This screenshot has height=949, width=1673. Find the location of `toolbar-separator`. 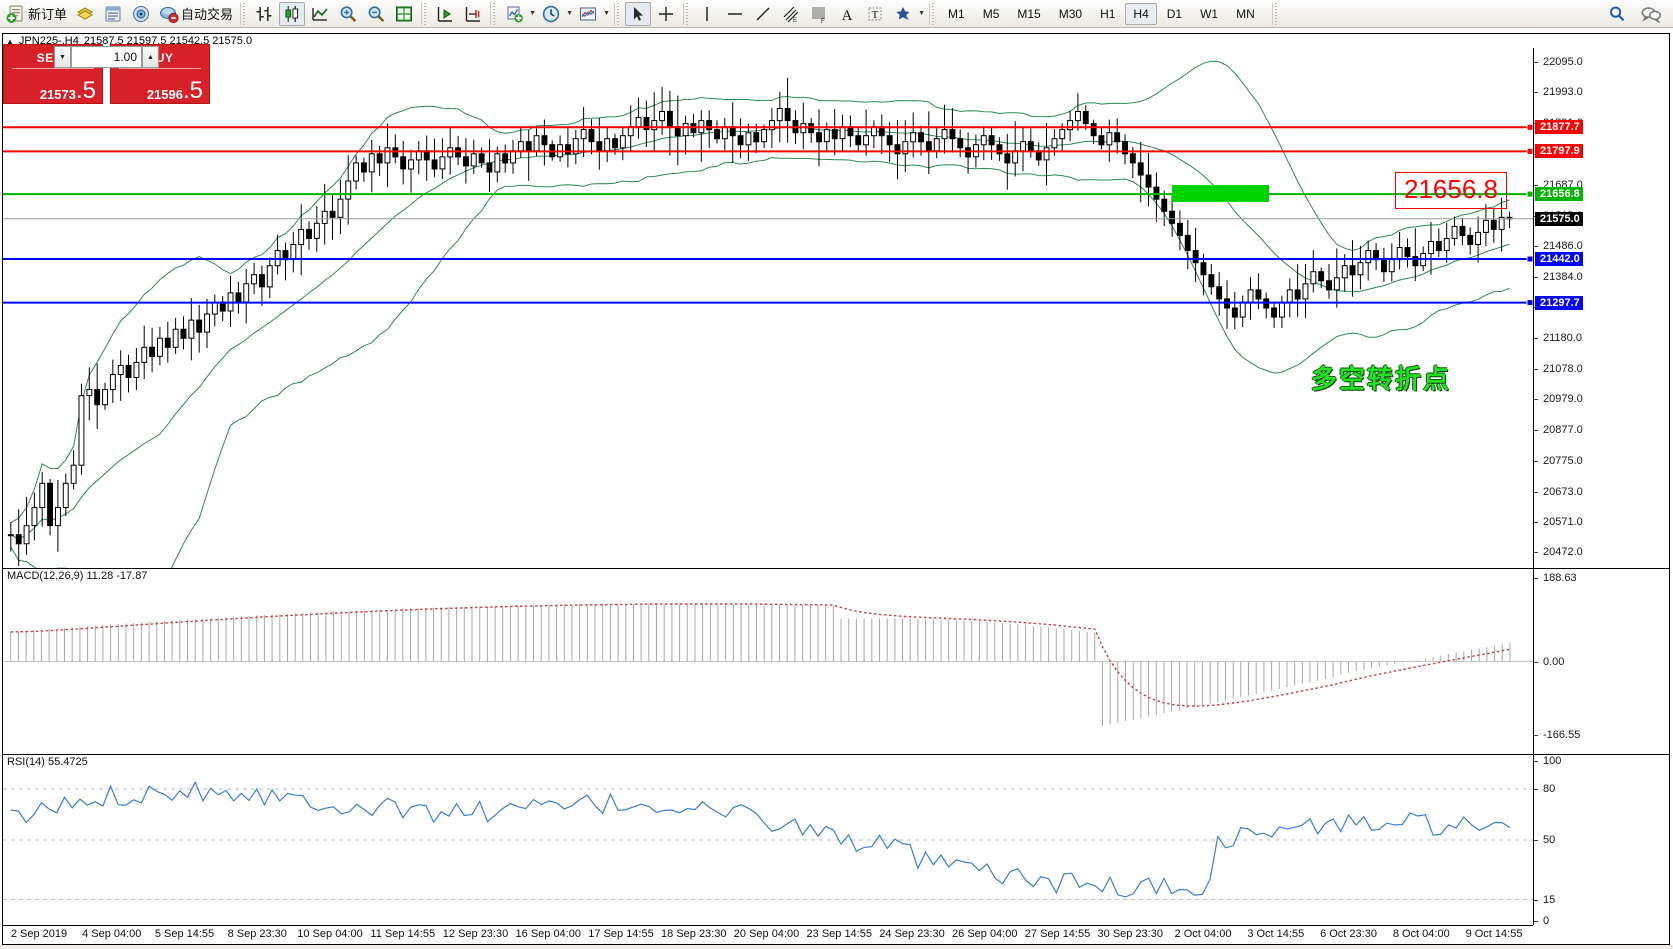

toolbar-separator is located at coordinates (244, 13).